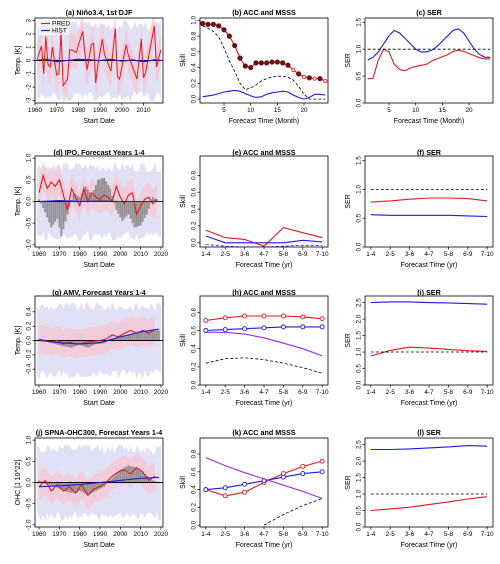 This screenshot has width=500, height=564. What do you see at coordinates (264, 236) in the screenshot?
I see `plot-area-e` at bounding box center [264, 236].